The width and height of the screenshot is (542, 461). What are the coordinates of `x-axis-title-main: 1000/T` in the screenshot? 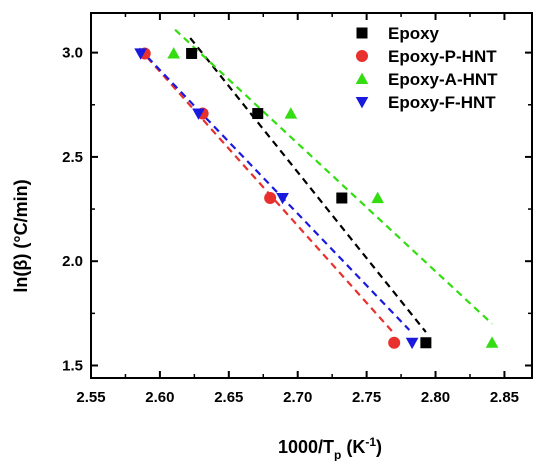 It's located at (306, 447).